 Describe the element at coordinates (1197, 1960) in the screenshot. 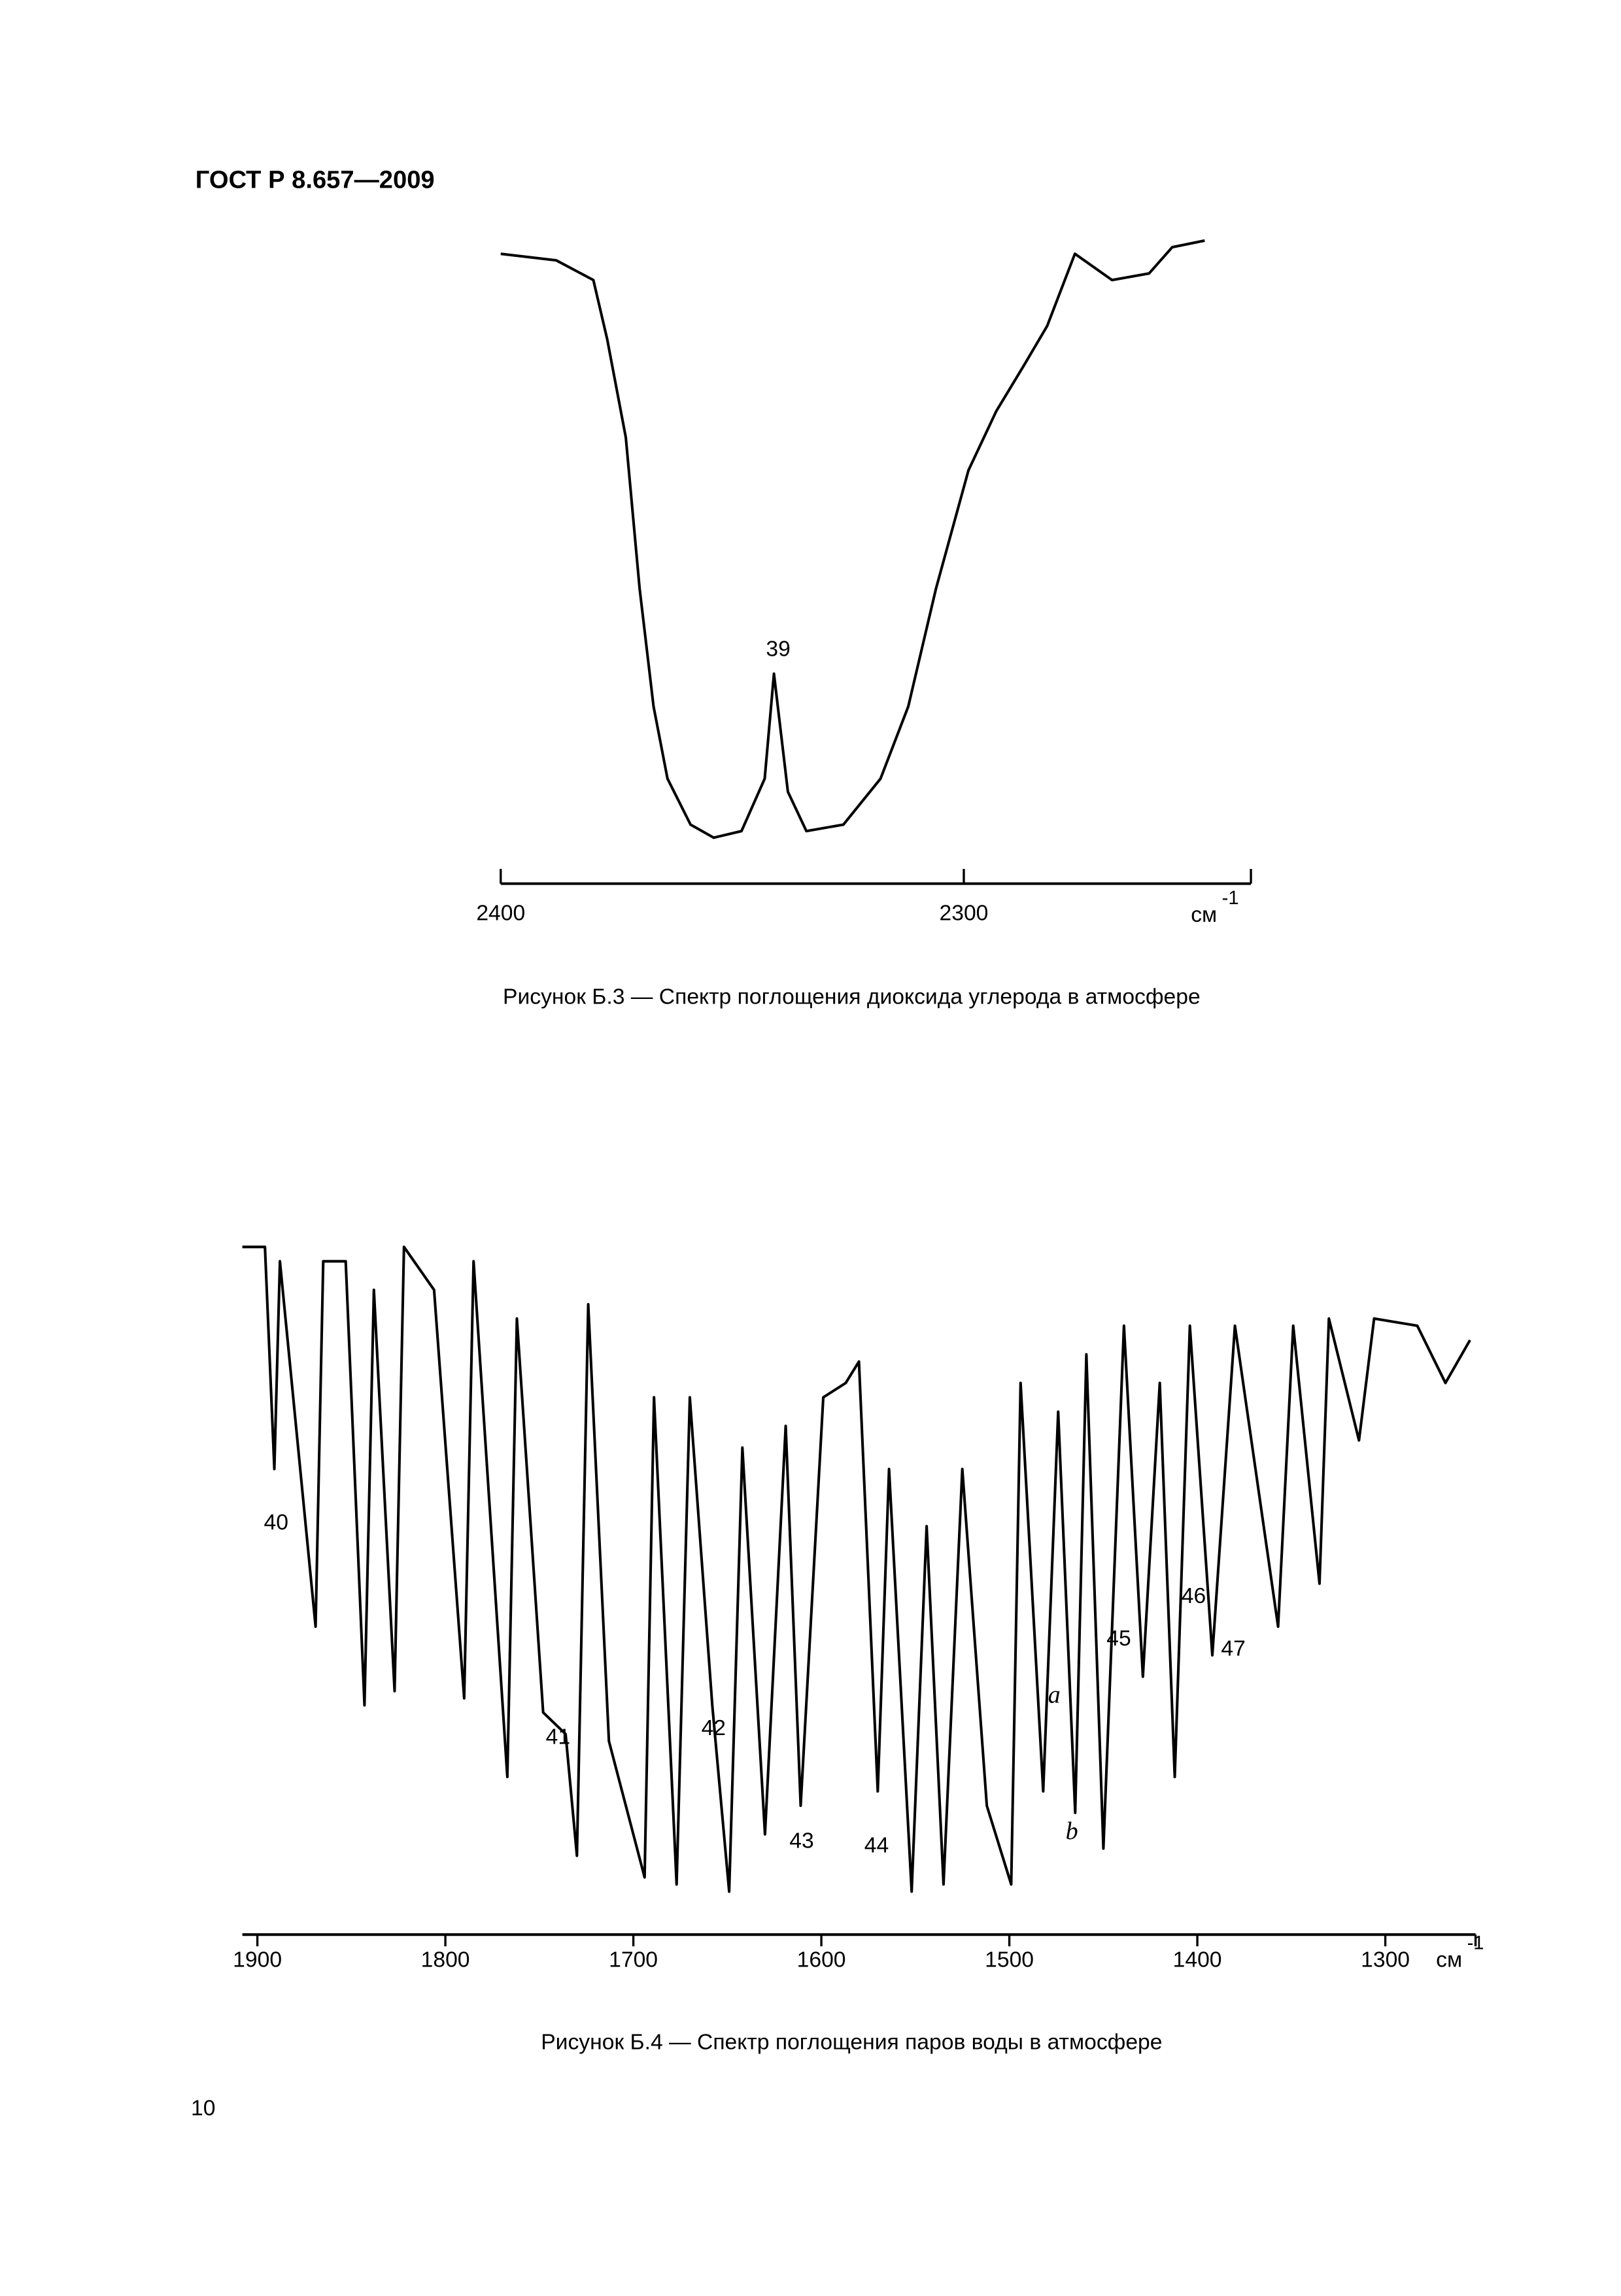

I see `x-tick-label: 1400` at that location.